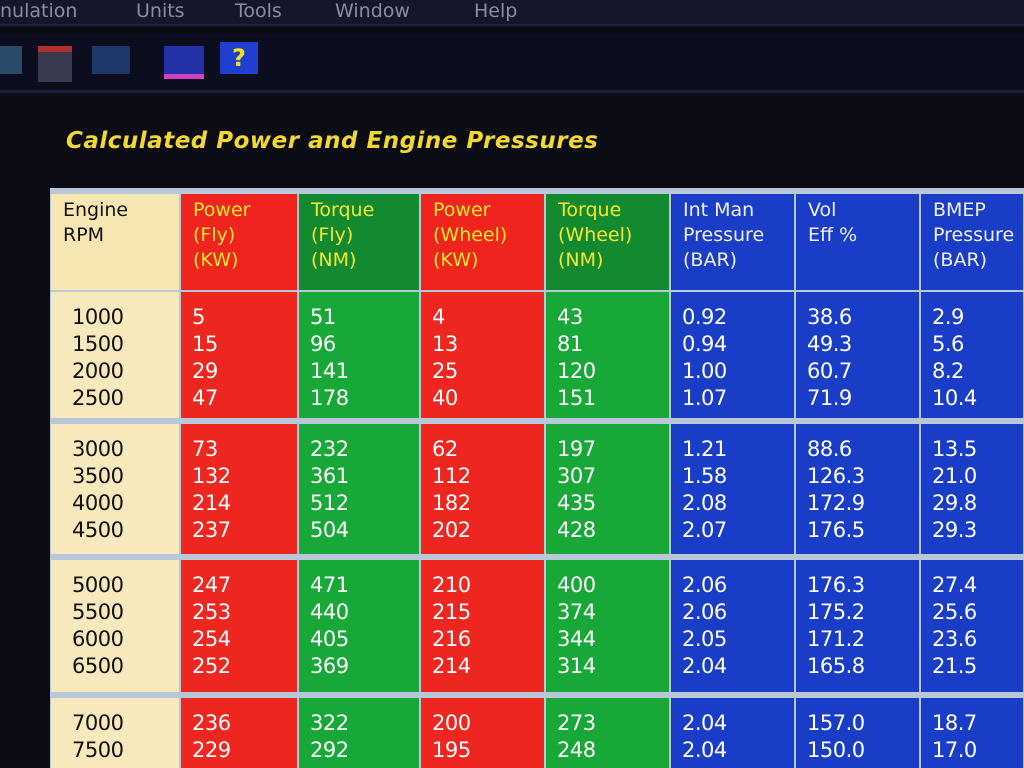 The image size is (1024, 768). I want to click on table-cell: 1.21, so click(704, 449).